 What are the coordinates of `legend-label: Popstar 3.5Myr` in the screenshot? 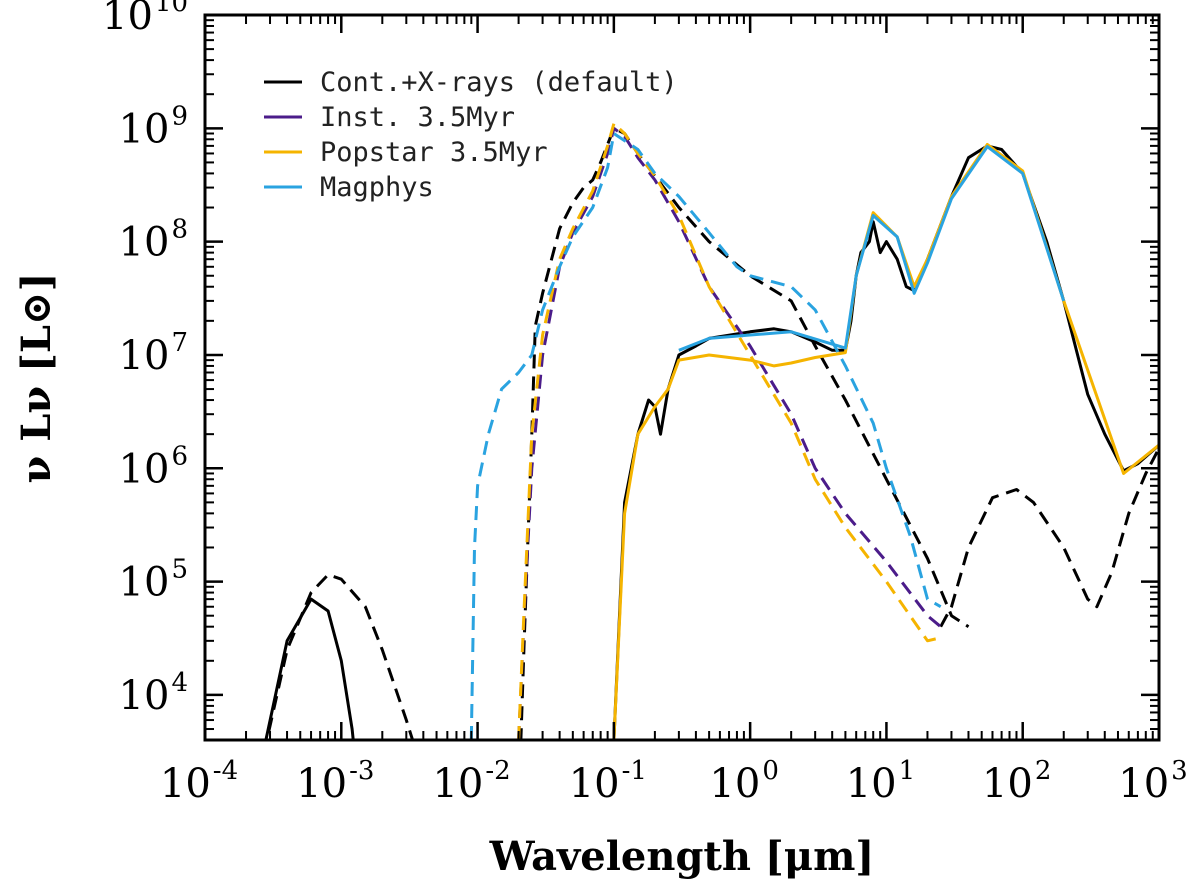 It's located at (434, 152).